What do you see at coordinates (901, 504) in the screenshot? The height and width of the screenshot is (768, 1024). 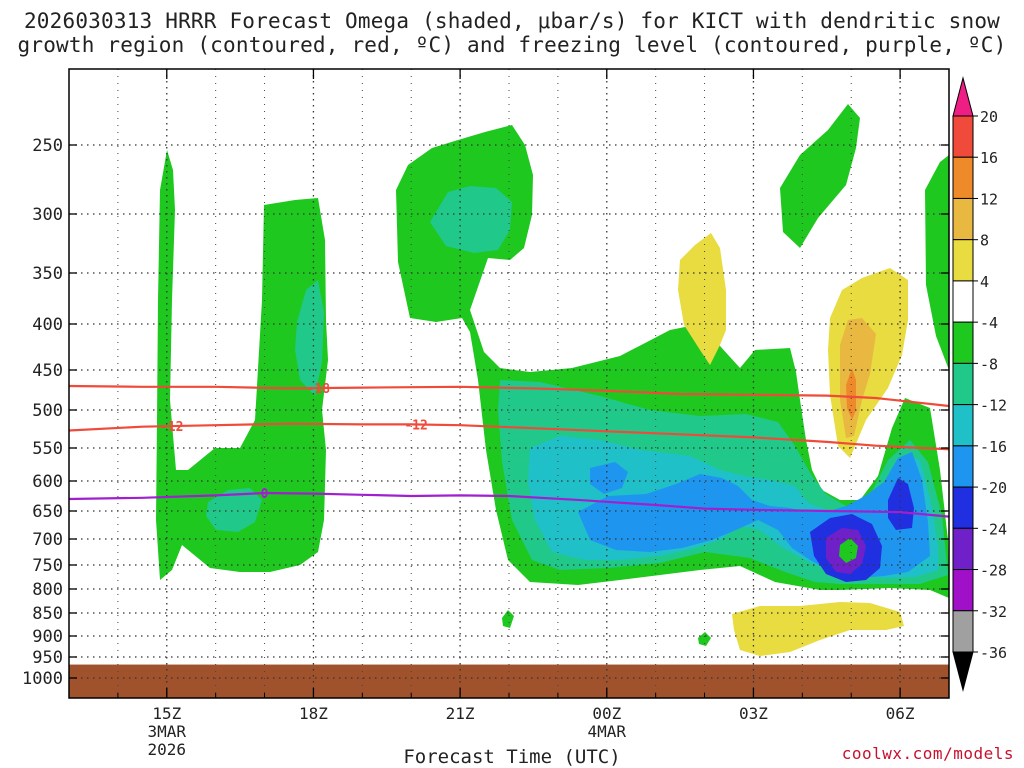 I see `omega-core-20-b` at bounding box center [901, 504].